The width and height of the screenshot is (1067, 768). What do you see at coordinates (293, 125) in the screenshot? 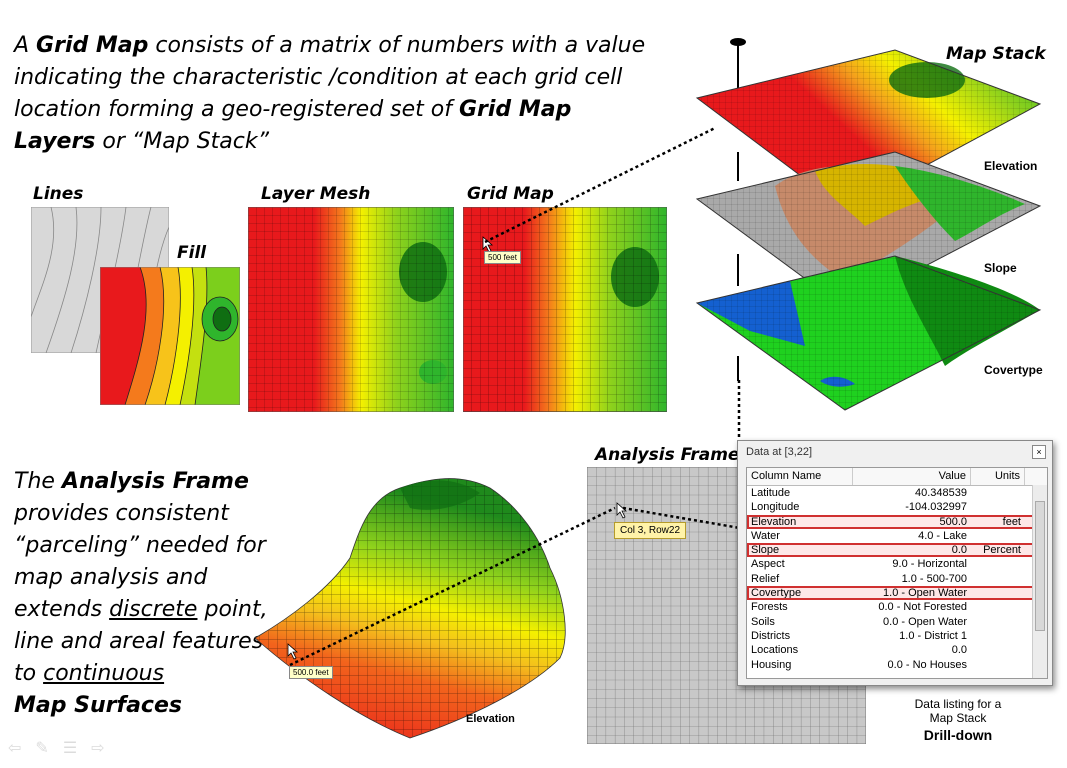
I see `intro-bold-grid-map-layers: Grid Map Layers` at bounding box center [293, 125].